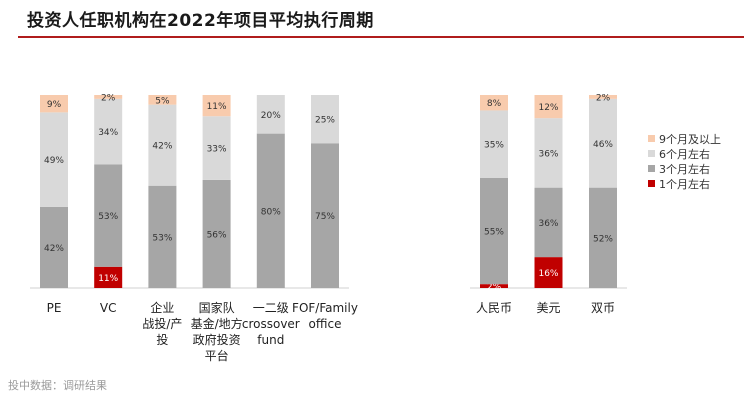 The height and width of the screenshot is (401, 756). I want to click on category-label: 人民币, so click(494, 308).